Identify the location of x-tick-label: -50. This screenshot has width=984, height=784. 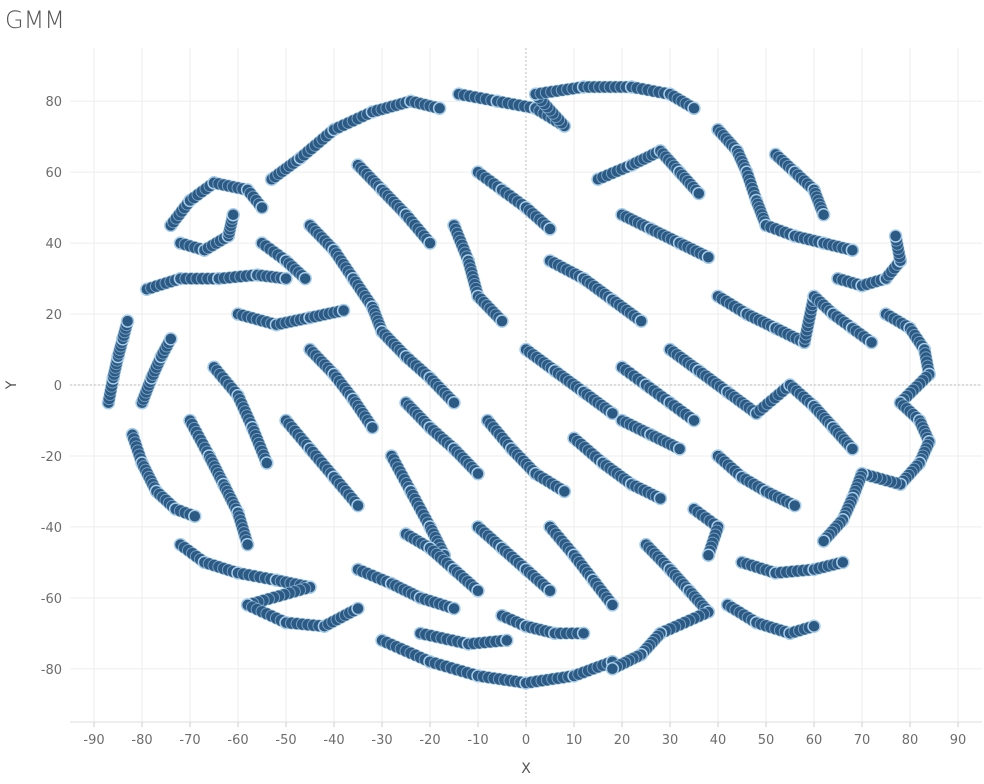
(285, 740).